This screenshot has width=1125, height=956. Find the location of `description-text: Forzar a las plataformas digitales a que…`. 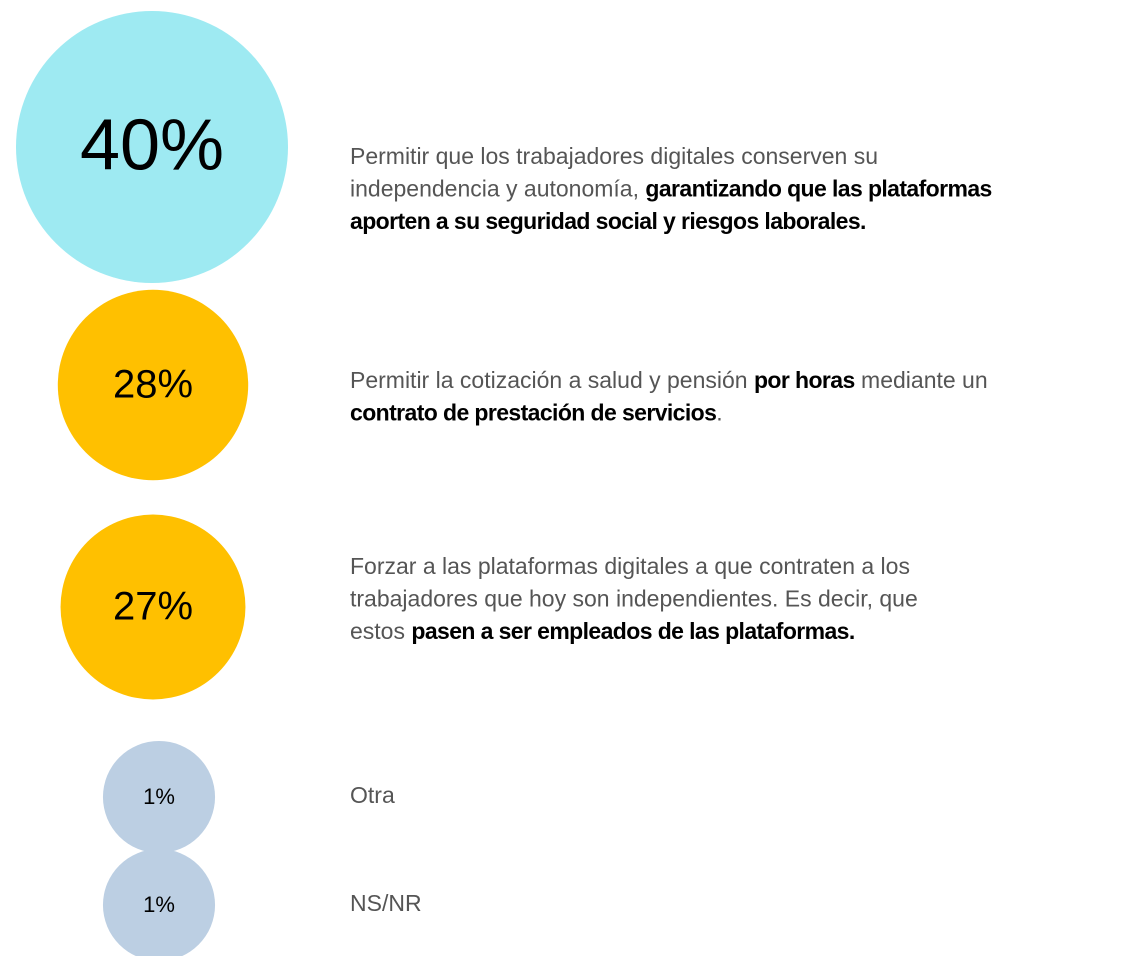

description-text: Forzar a las plataformas digitales a que… is located at coordinates (630, 566).